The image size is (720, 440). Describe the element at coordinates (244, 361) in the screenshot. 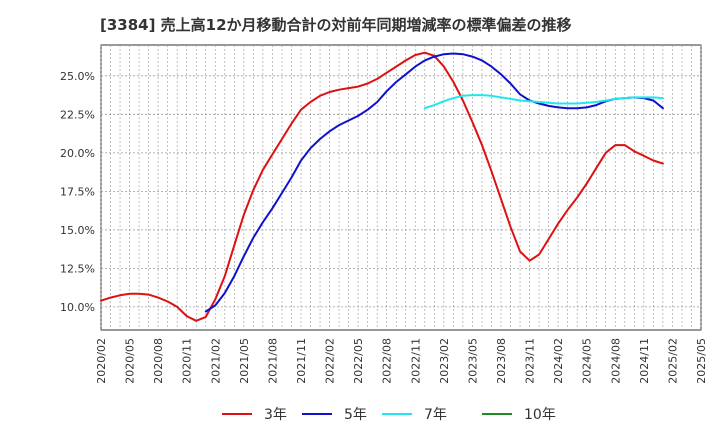

I see `x-tick-label: 2021/05` at that location.